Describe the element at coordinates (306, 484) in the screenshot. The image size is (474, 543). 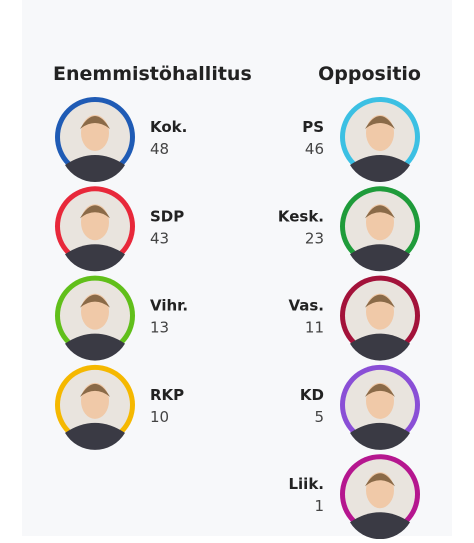
I see `party-name: Liik.` at that location.